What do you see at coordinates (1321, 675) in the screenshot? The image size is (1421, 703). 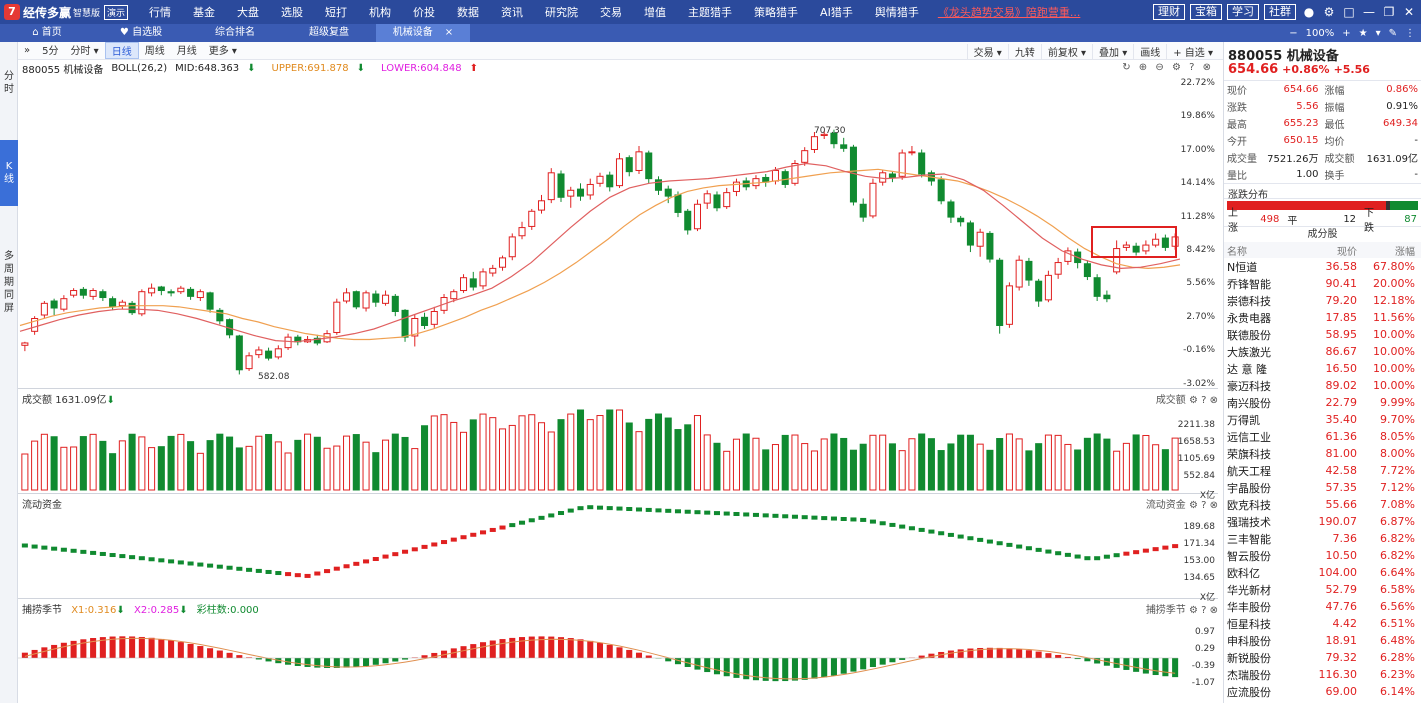 I see `component-row: 杰瑞股份 116.30 6.23%` at bounding box center [1321, 675].